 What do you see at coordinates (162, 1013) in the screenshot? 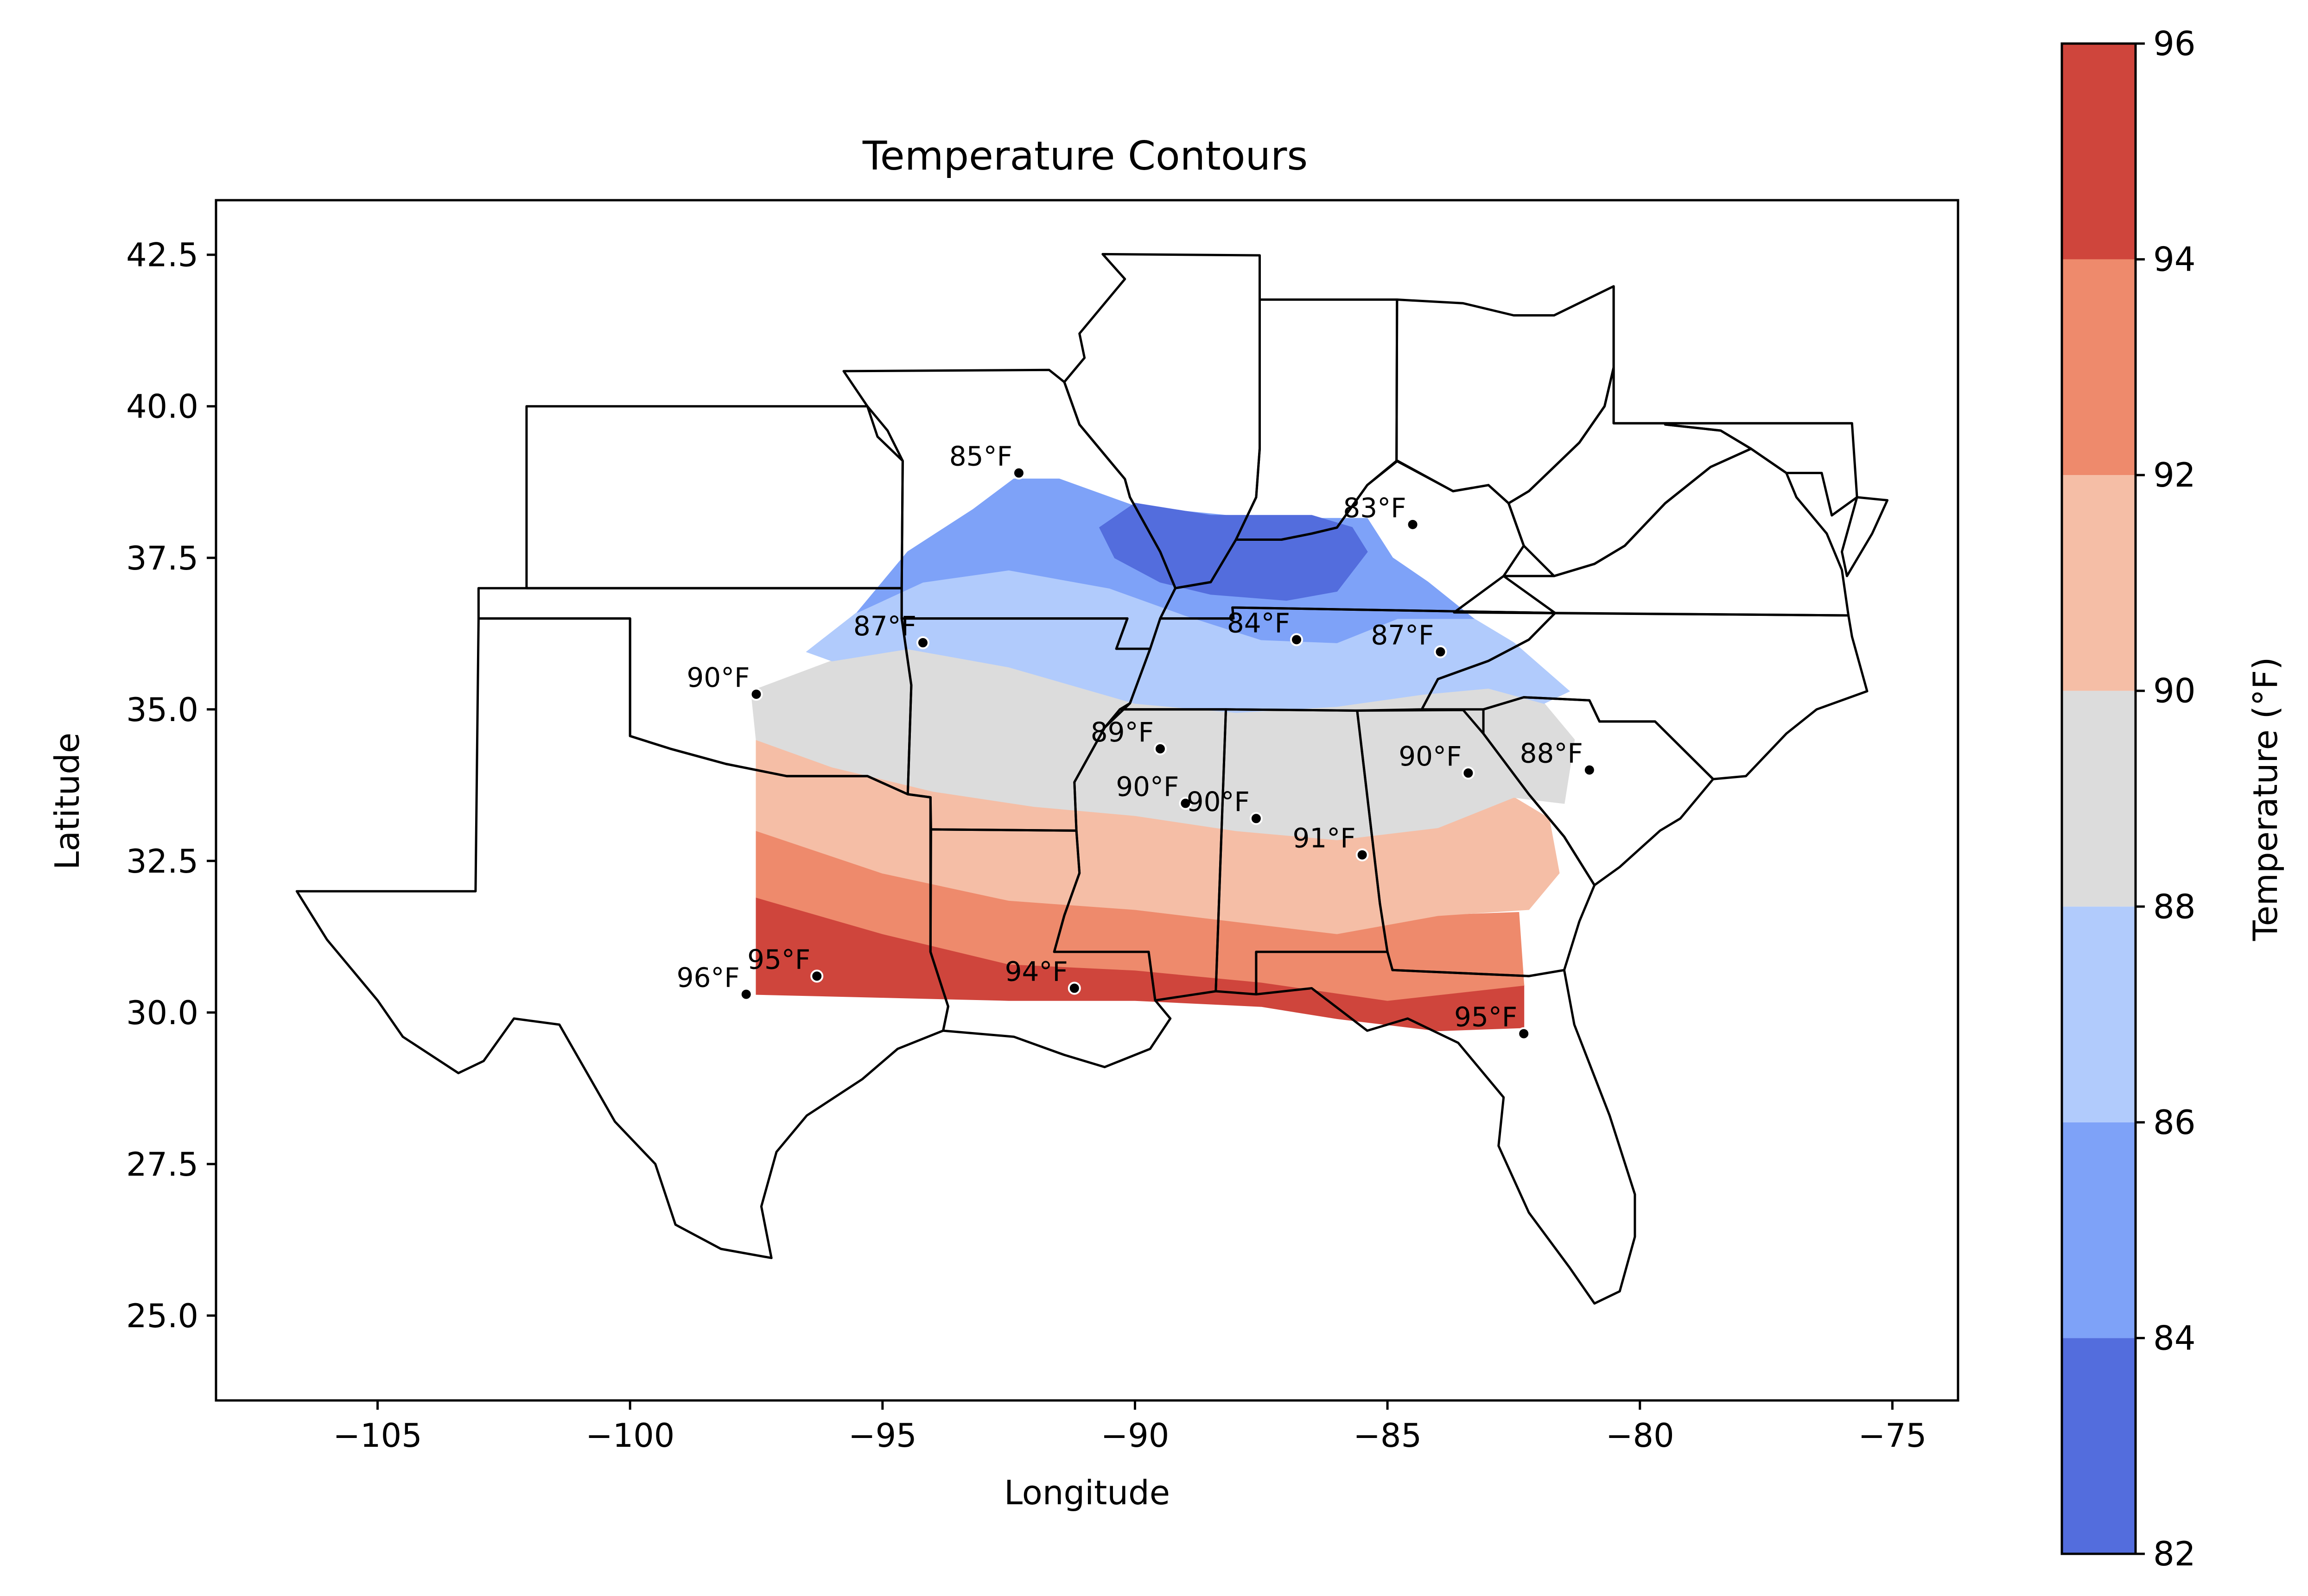
I see `y-tick-label: 30.0` at bounding box center [162, 1013].